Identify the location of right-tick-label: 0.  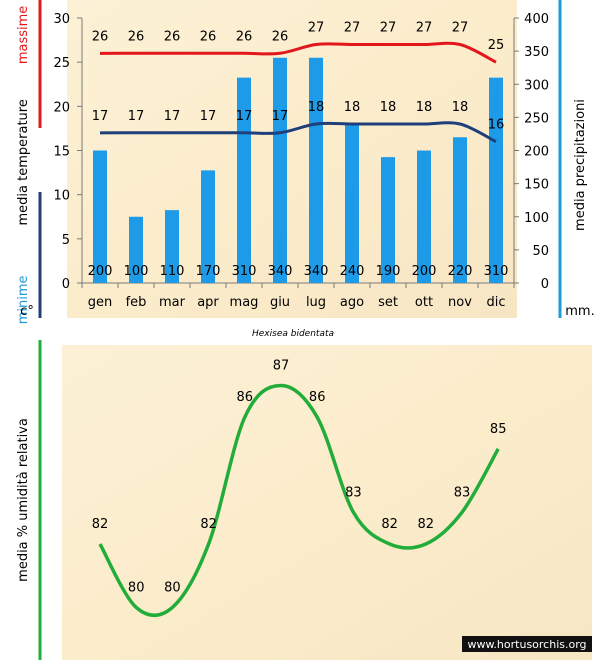
(545, 284).